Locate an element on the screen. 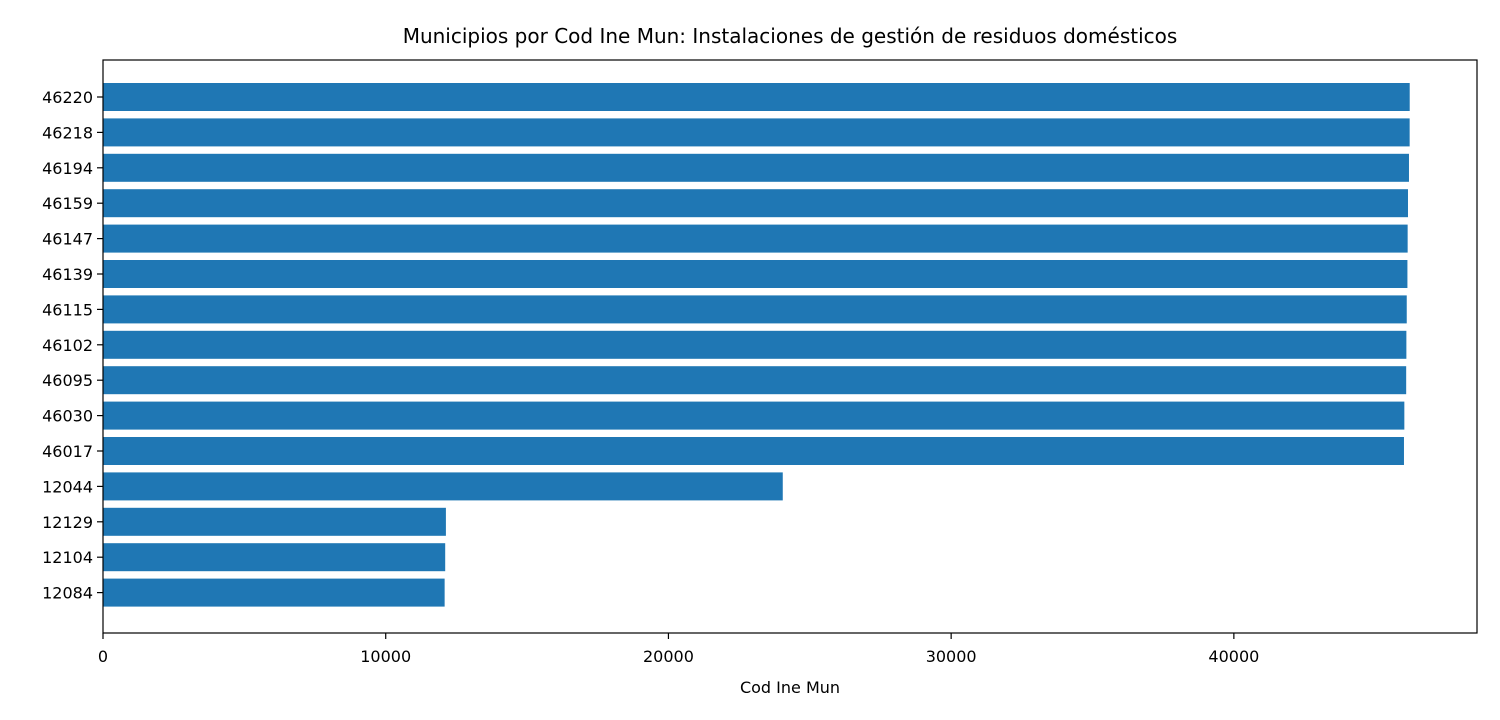 This screenshot has width=1500, height=720. y-tick-label: 12084 is located at coordinates (67, 593).